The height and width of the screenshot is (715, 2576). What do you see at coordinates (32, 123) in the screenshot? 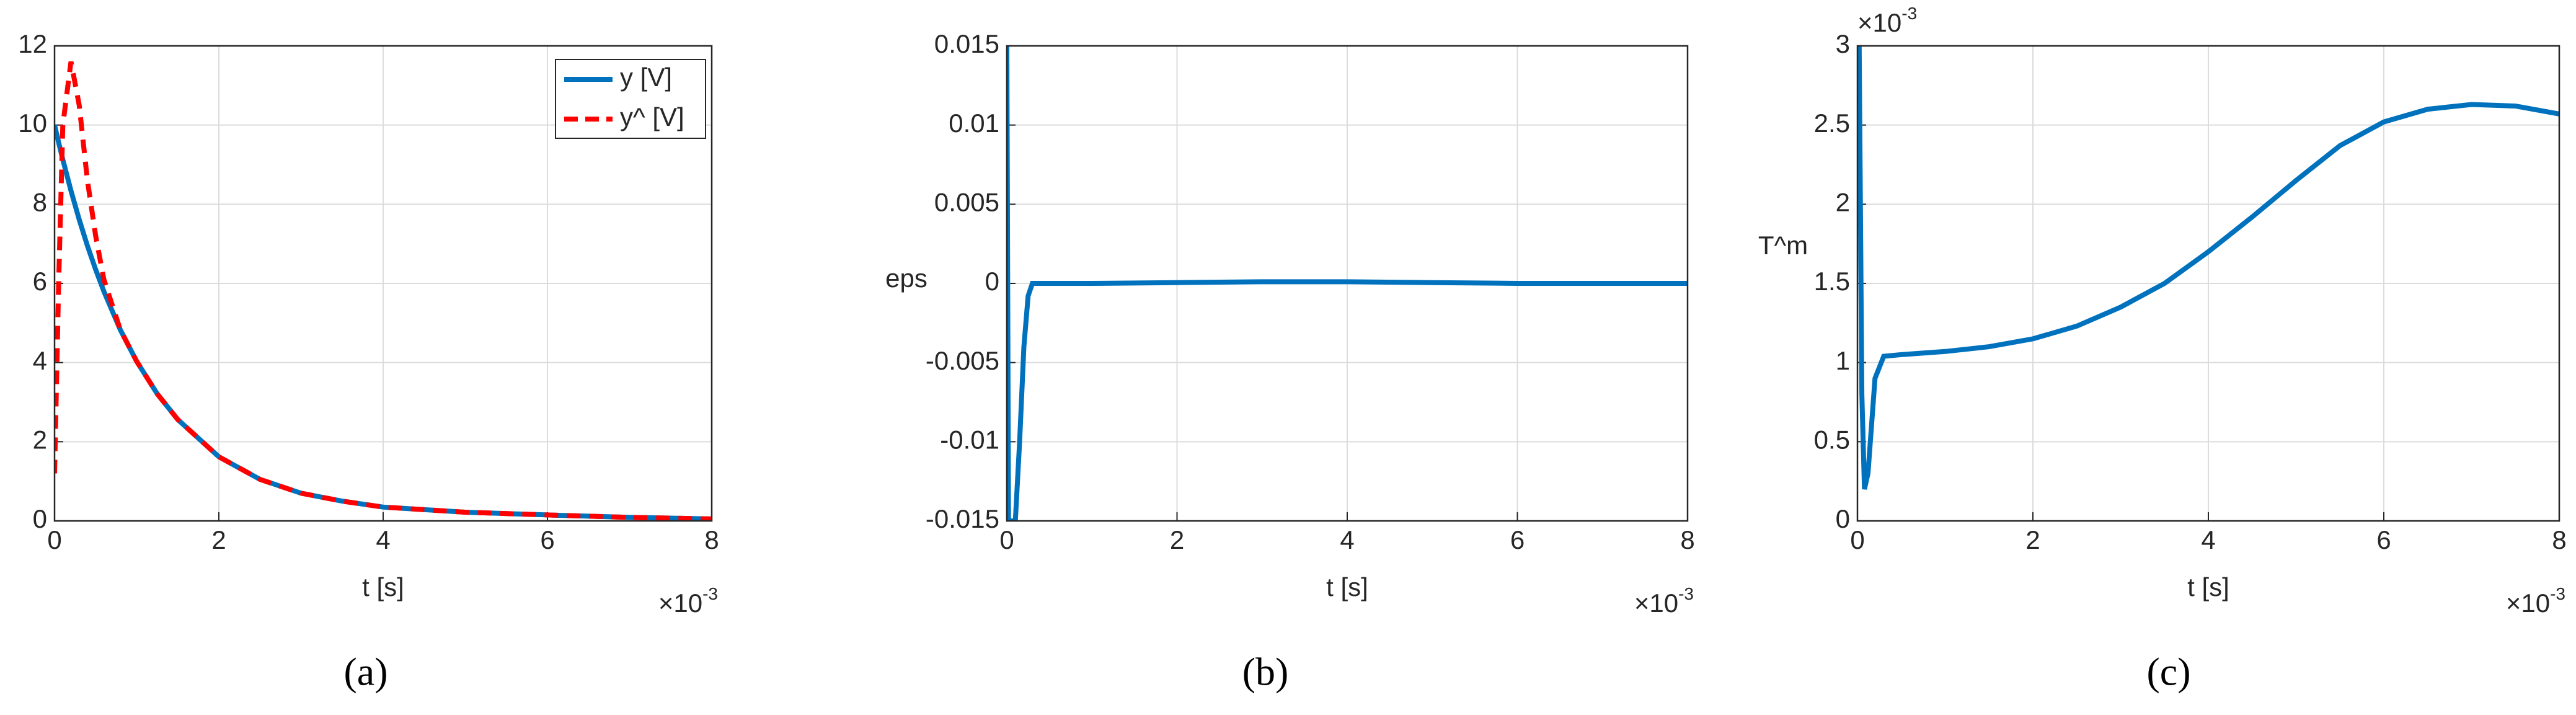
I see `y-tick-label: 10` at bounding box center [32, 123].